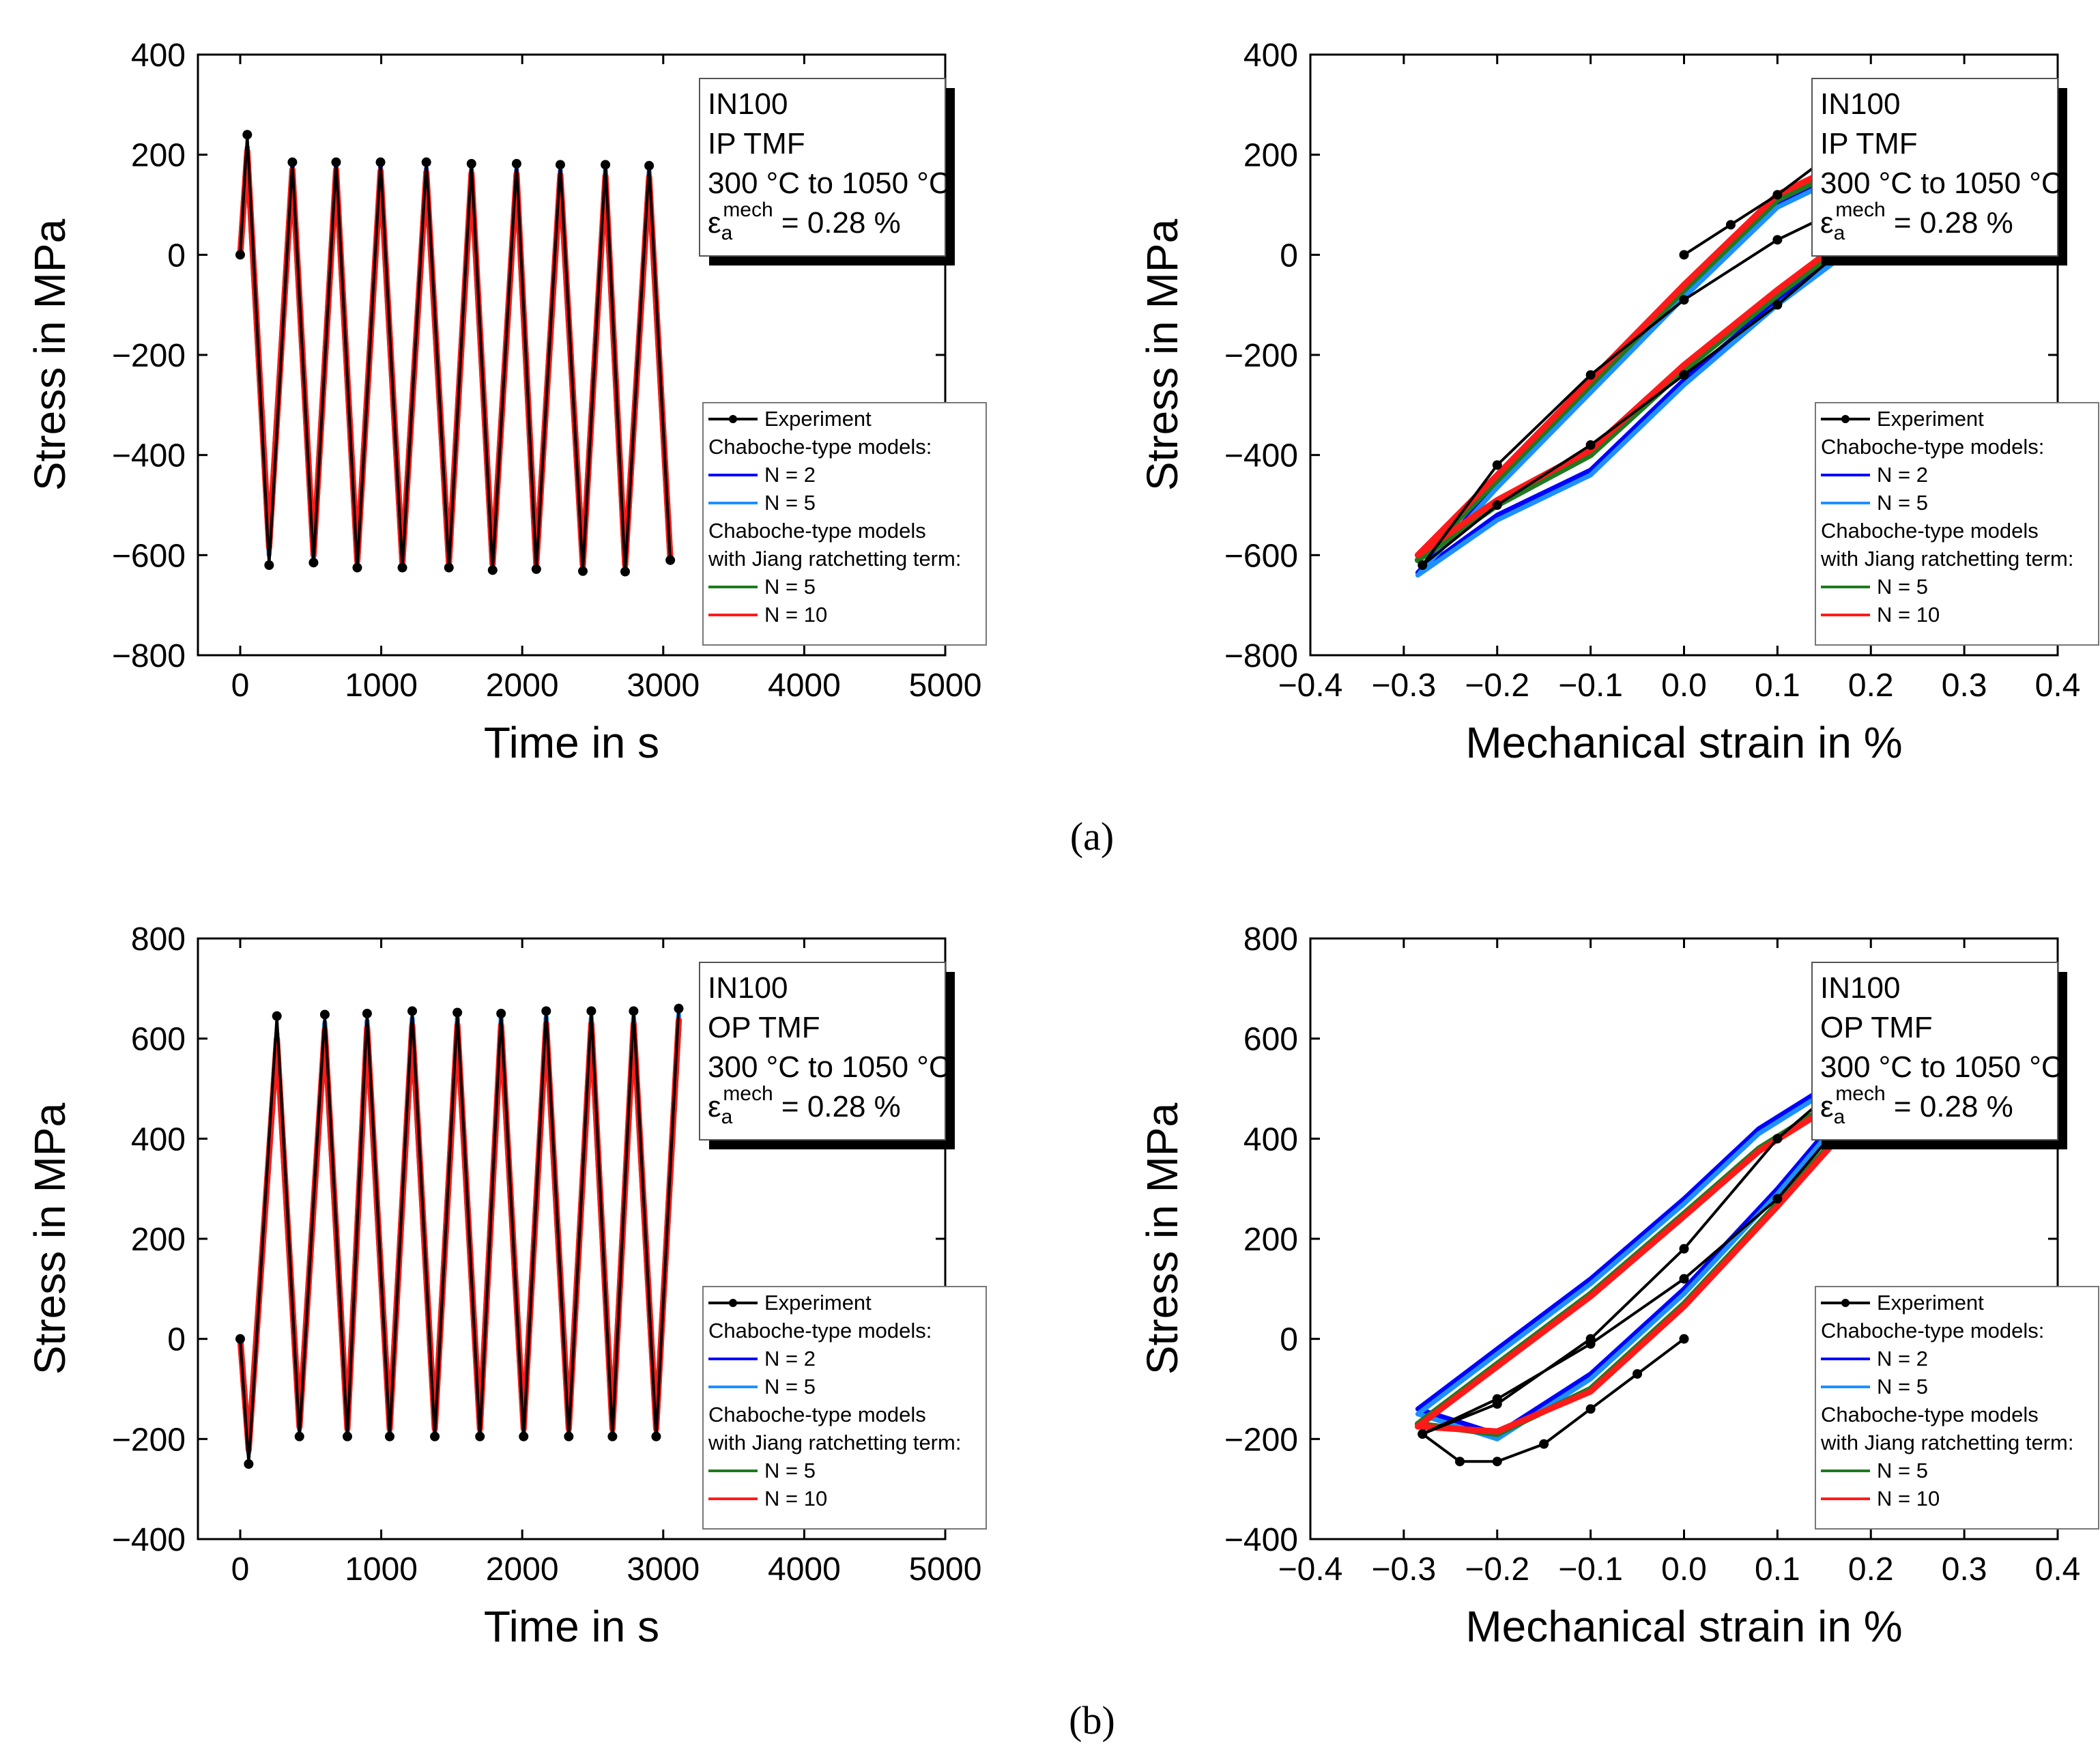  Describe the element at coordinates (945, 686) in the screenshot. I see `x-tick-label: 5000` at that location.